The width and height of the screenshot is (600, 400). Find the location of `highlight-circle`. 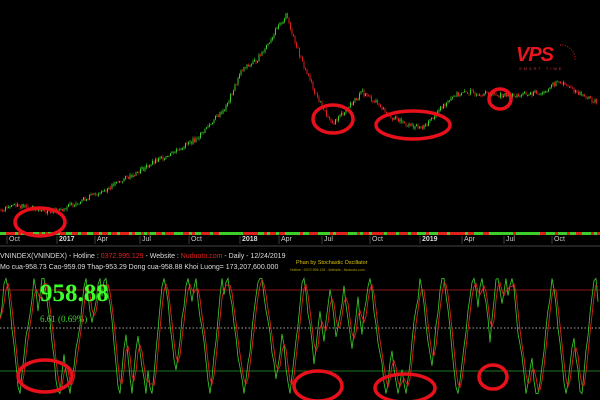

highlight-circle is located at coordinates (333, 119).